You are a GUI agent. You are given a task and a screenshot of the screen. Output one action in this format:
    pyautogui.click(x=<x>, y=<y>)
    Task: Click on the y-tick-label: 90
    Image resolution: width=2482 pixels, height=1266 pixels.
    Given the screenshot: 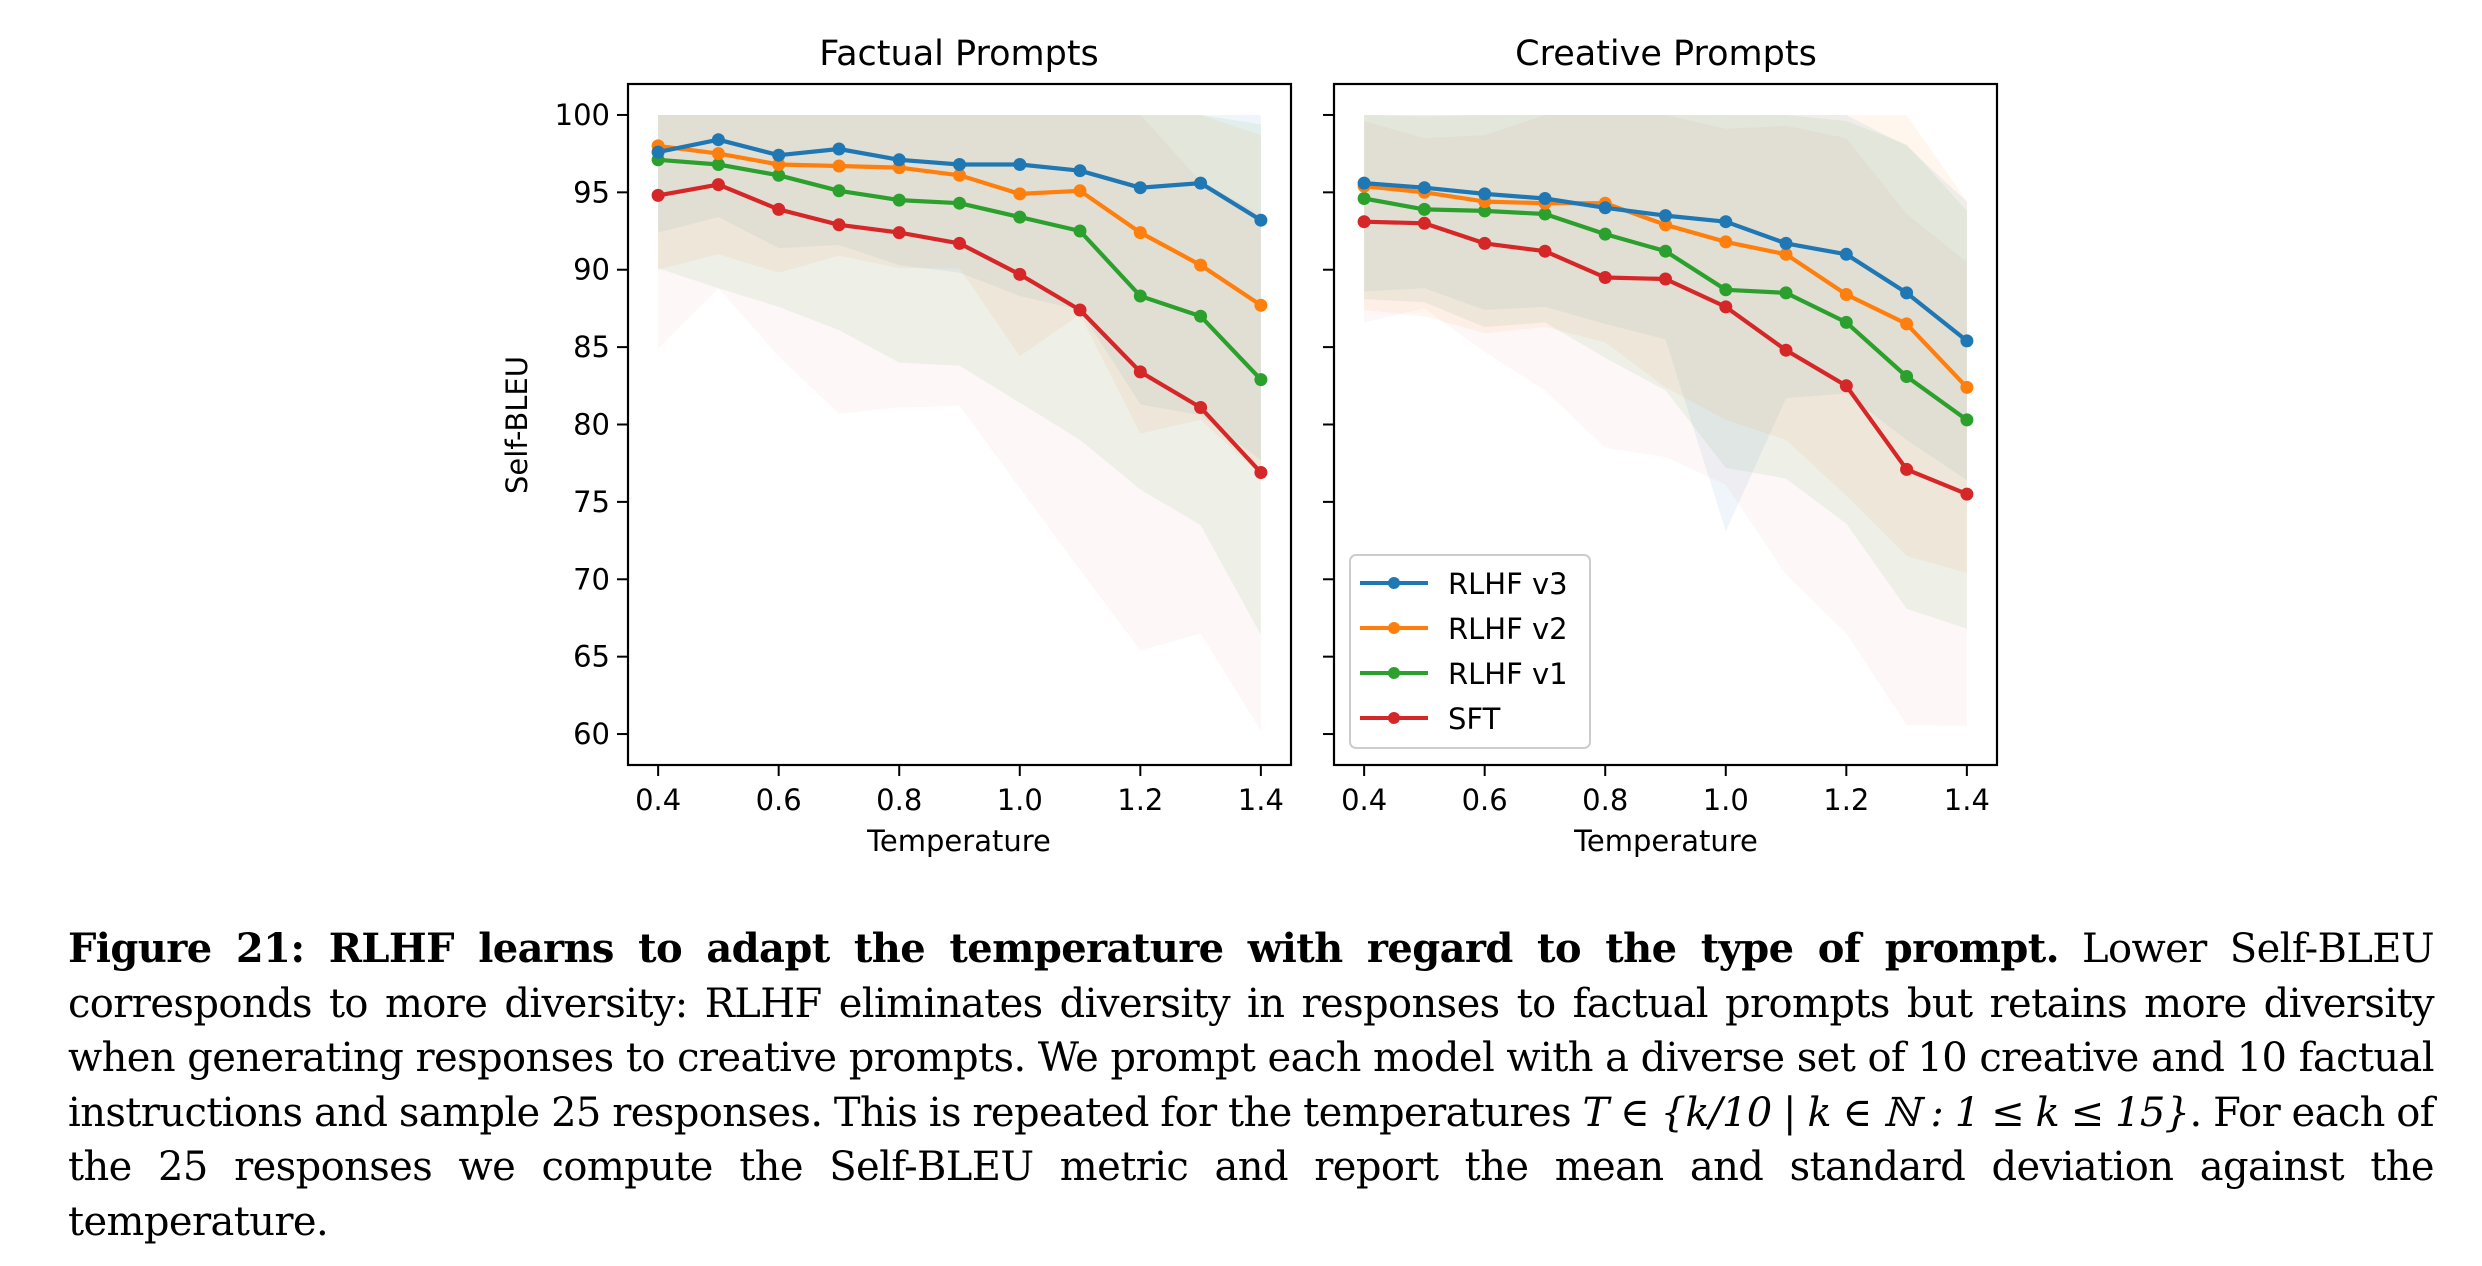 What is the action you would take?
    pyautogui.click(x=591, y=270)
    